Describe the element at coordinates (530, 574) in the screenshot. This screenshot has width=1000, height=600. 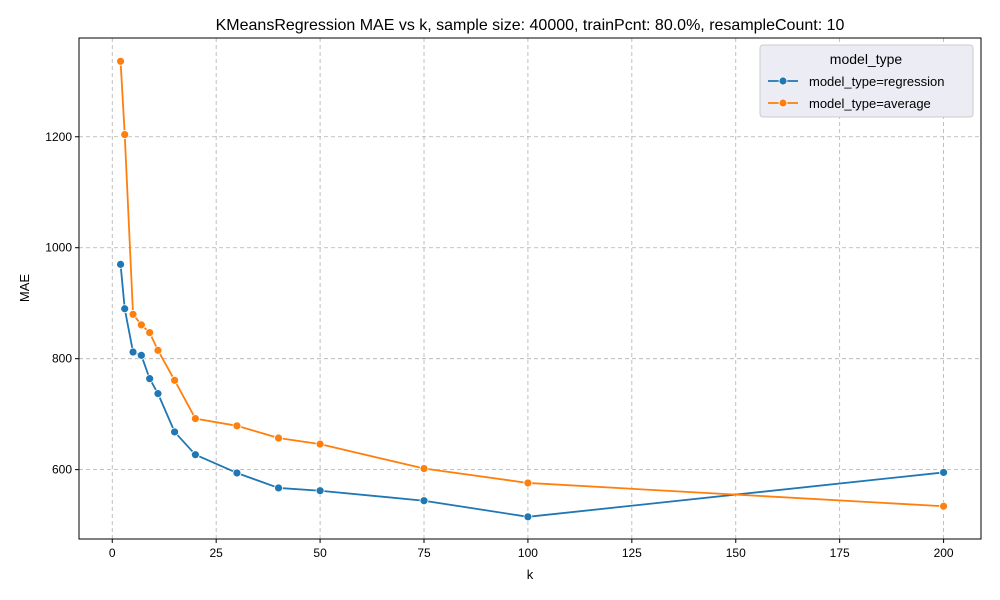
I see `x-axis-label: k` at that location.